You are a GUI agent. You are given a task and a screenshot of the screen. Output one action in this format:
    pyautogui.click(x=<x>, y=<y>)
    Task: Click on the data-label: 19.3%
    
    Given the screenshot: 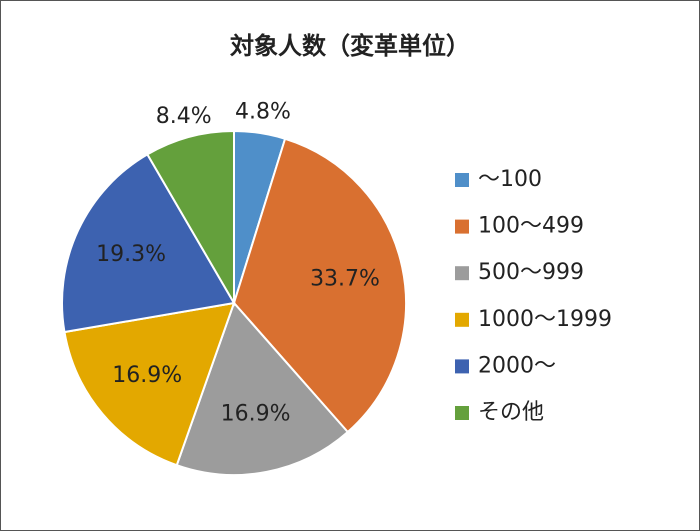 What is the action you would take?
    pyautogui.click(x=131, y=254)
    